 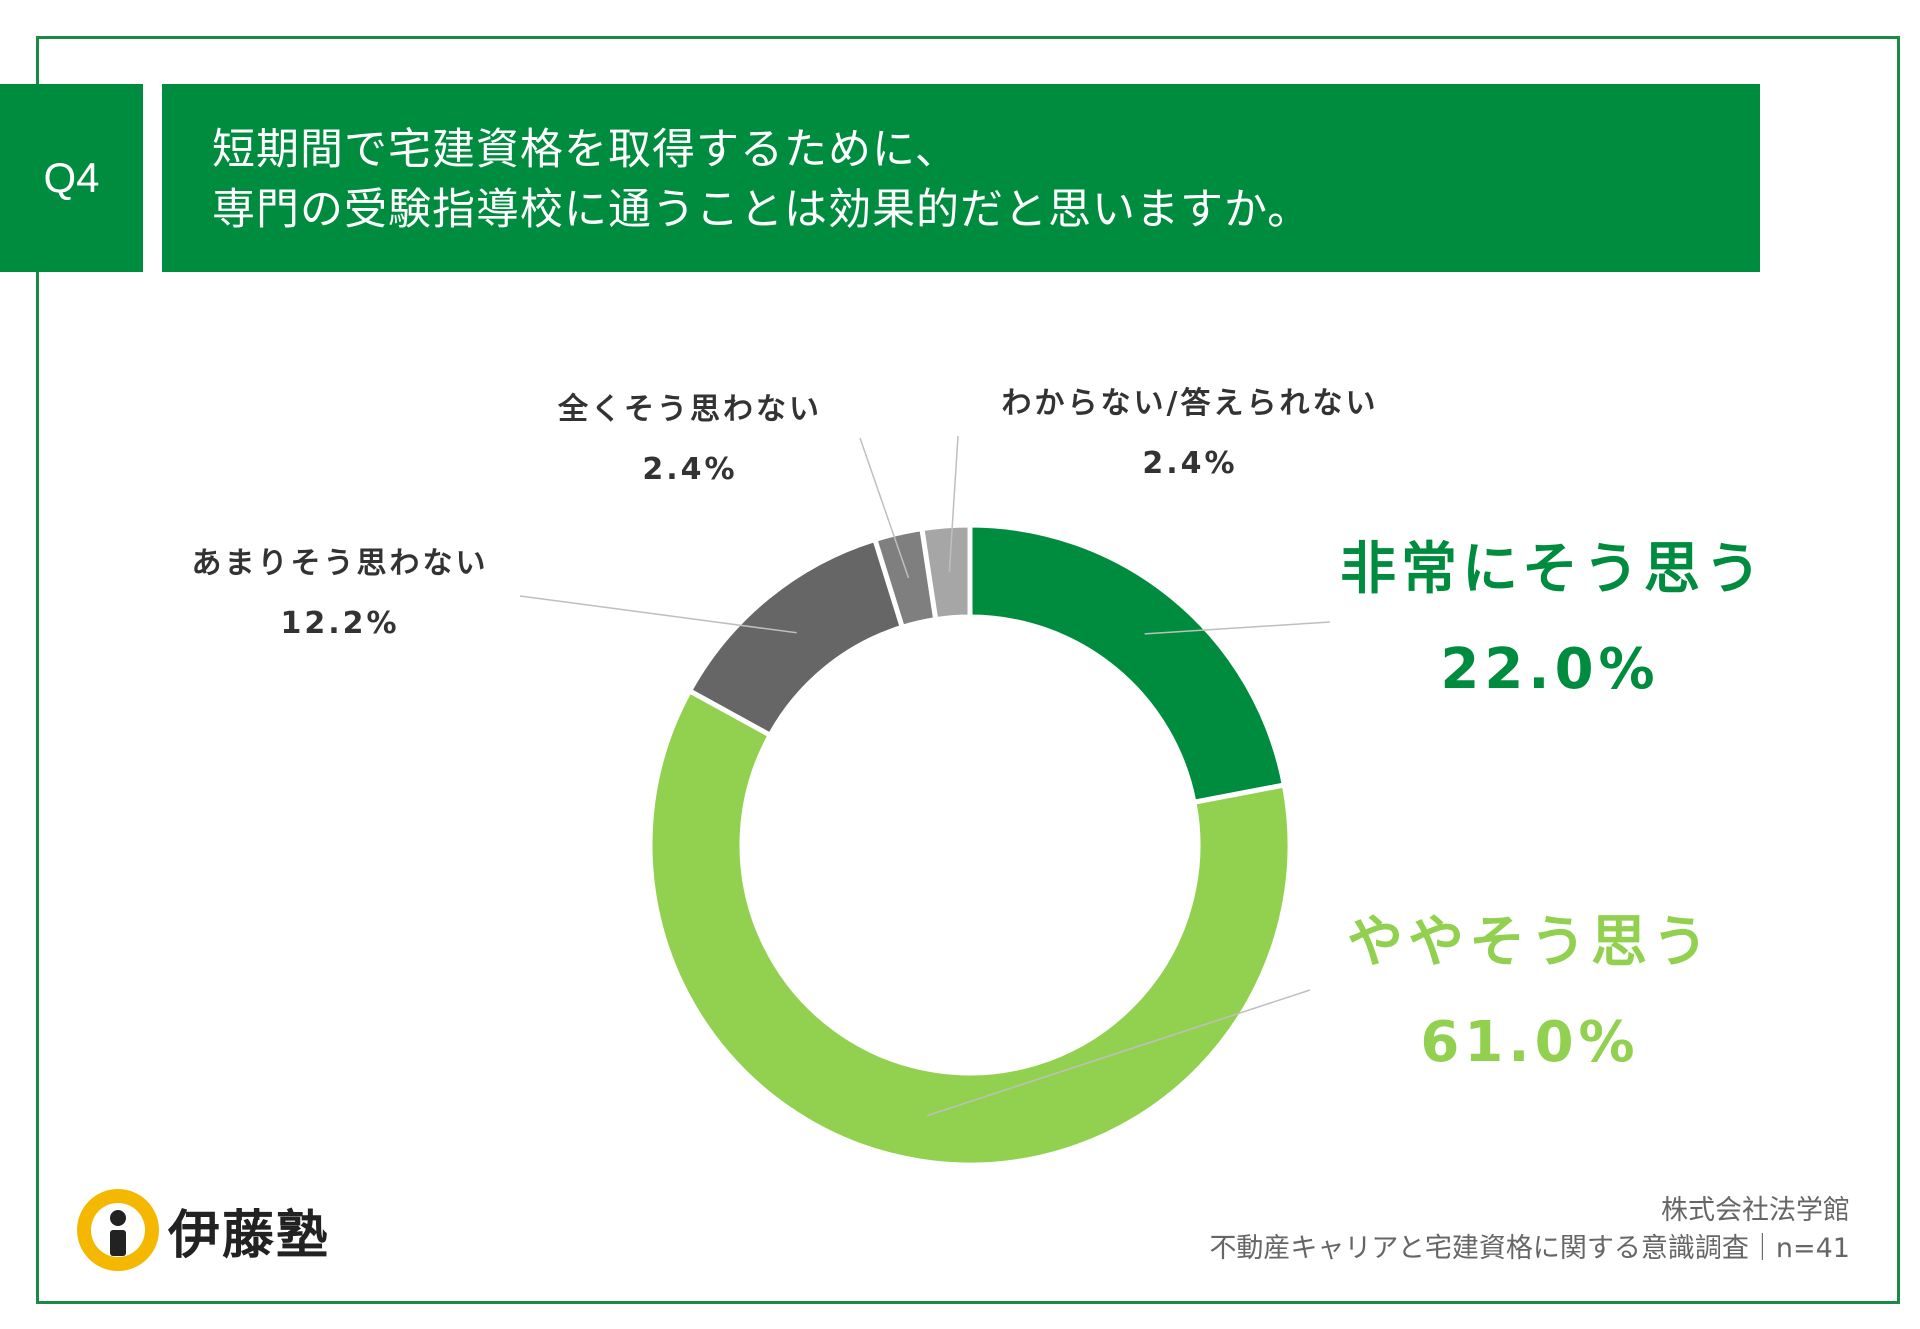 I want to click on leader-line-not-much, so click(x=658, y=614).